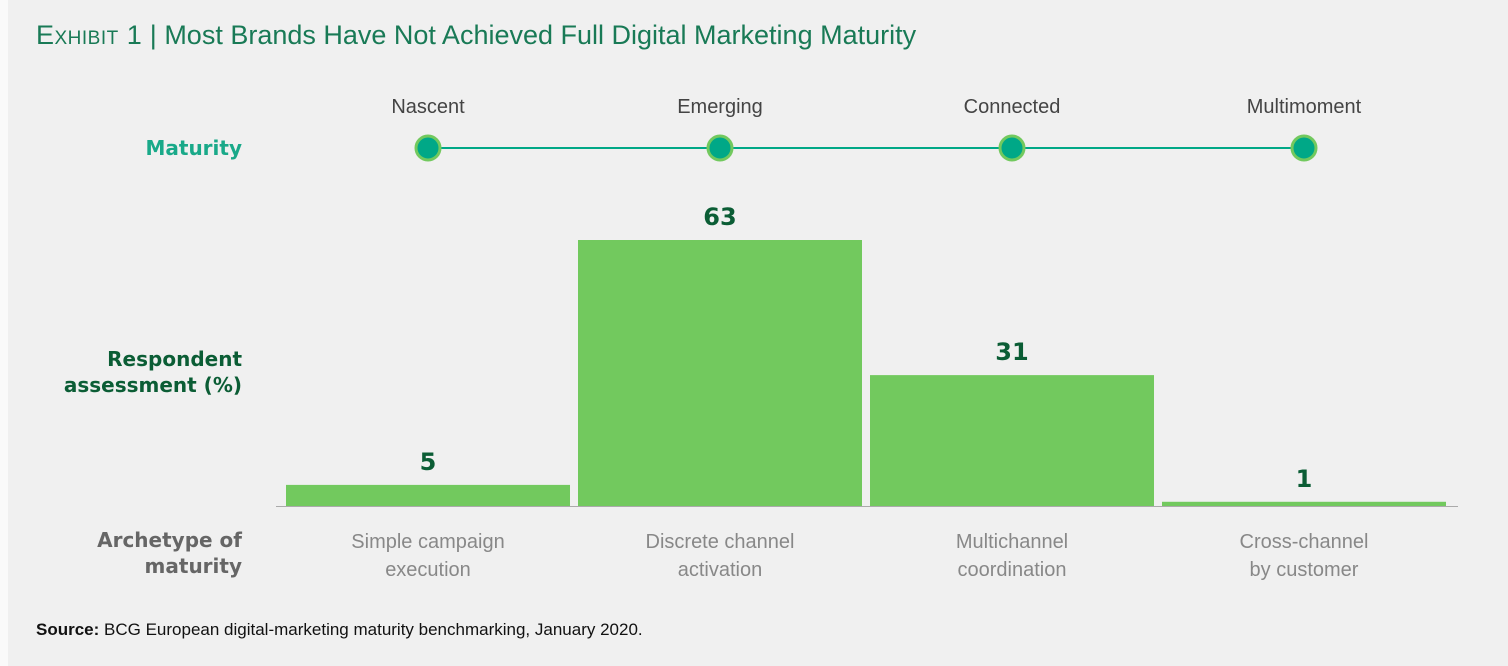 The image size is (1508, 666). I want to click on data-label: 5, so click(428, 462).